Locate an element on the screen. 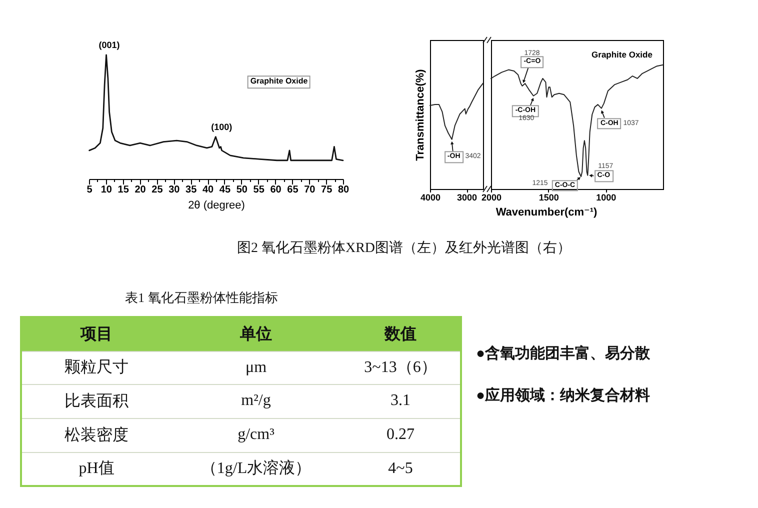 Image resolution: width=758 pixels, height=508 pixels. text: pH值 is located at coordinates (96, 469).